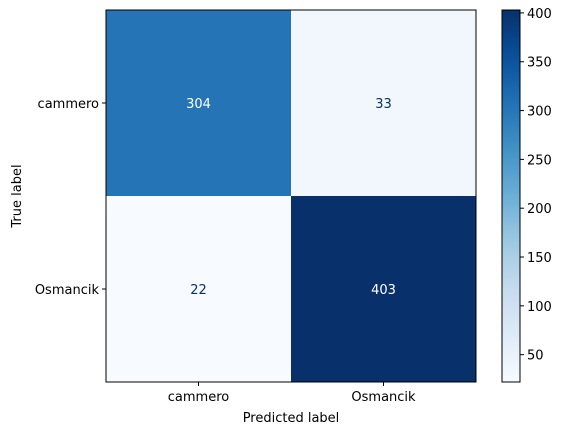  I want to click on x-tick-label: cammero, so click(198, 397).